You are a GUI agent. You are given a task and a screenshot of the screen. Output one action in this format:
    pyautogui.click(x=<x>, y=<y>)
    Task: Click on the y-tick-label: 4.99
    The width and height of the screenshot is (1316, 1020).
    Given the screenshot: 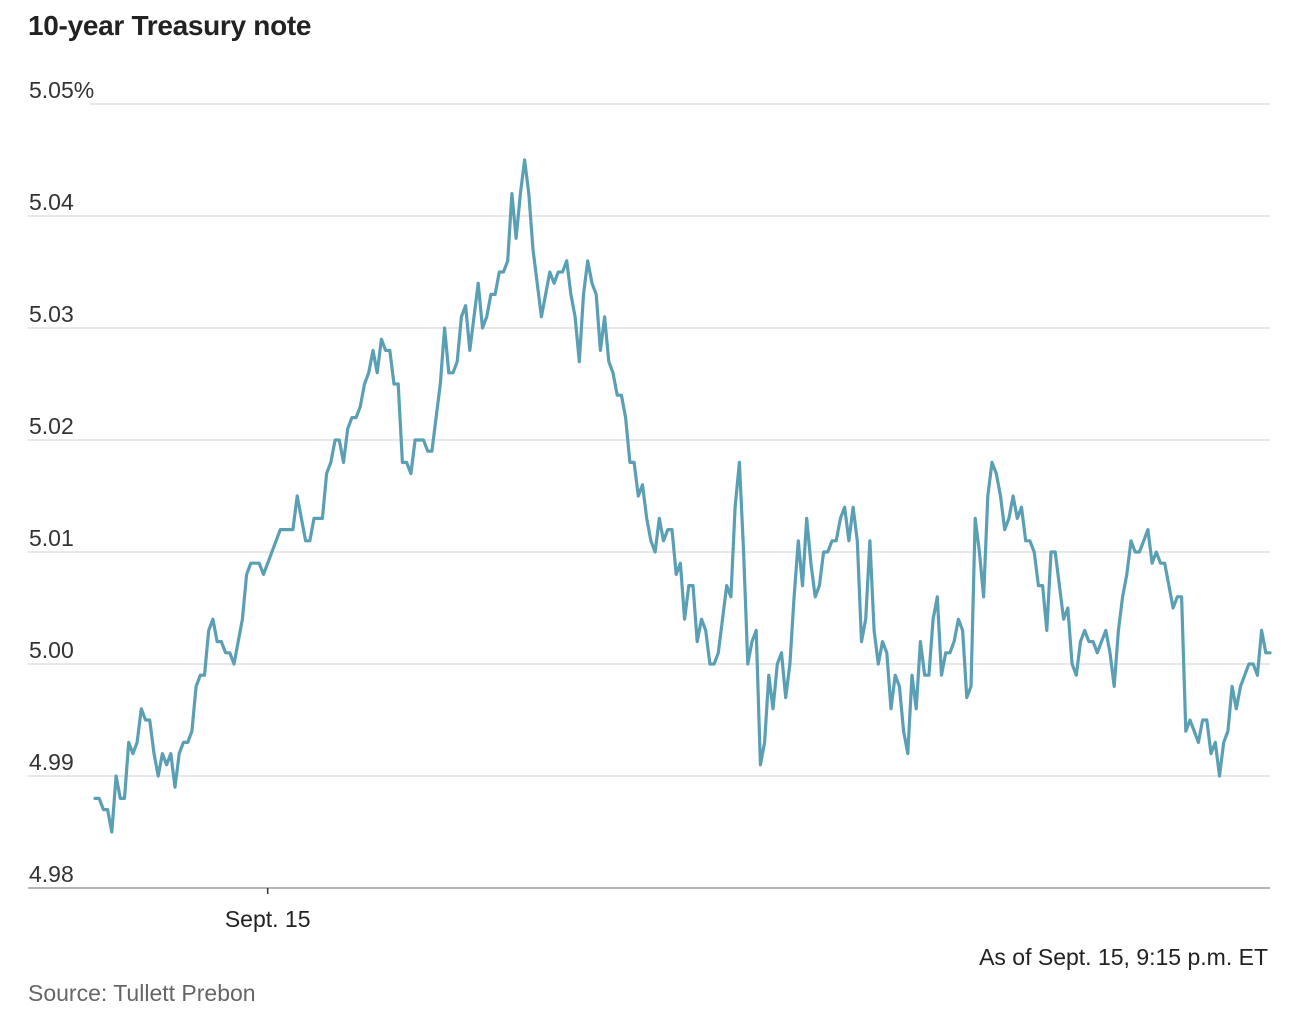 What is the action you would take?
    pyautogui.click(x=51, y=762)
    